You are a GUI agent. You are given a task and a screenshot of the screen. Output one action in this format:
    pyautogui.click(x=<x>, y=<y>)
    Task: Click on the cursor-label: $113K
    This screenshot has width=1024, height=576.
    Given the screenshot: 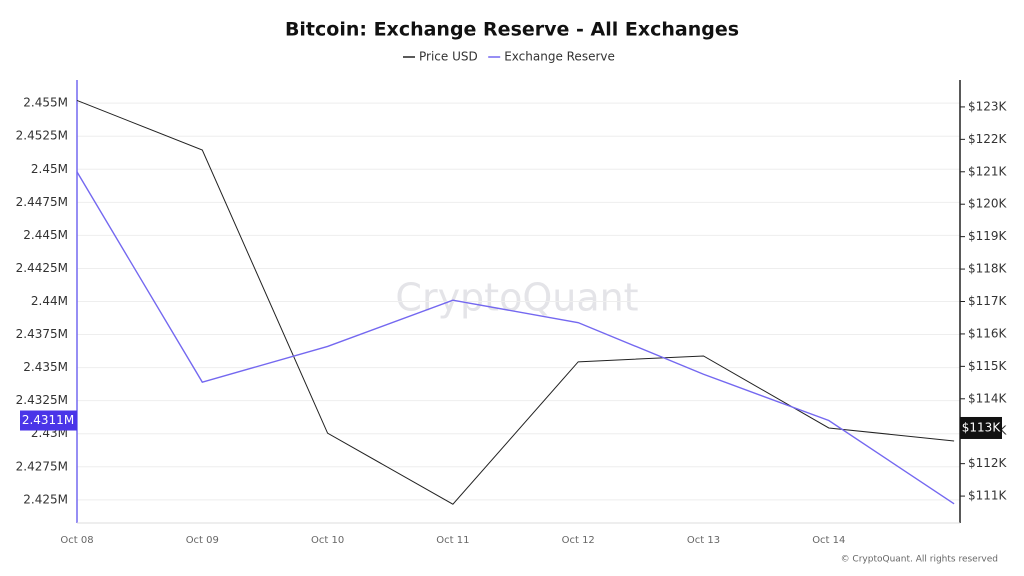 What is the action you would take?
    pyautogui.click(x=982, y=427)
    